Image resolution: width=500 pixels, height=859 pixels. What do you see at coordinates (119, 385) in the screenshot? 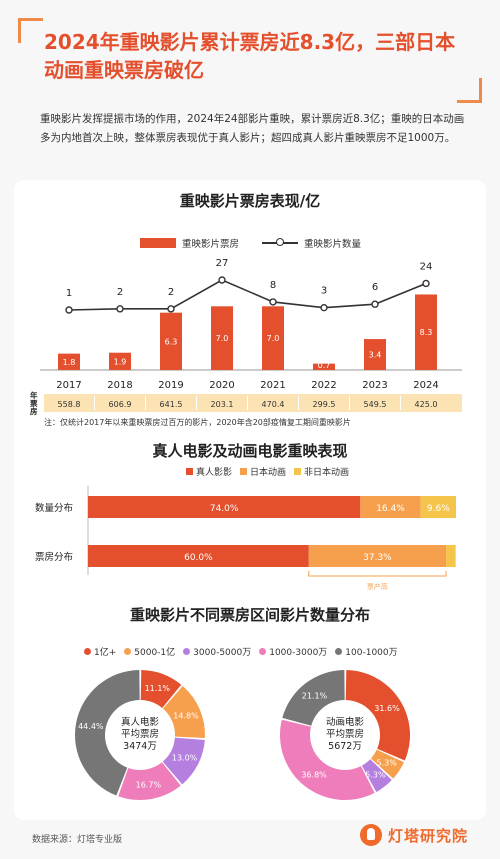
I see `x-tick-label: 2018` at bounding box center [119, 385].